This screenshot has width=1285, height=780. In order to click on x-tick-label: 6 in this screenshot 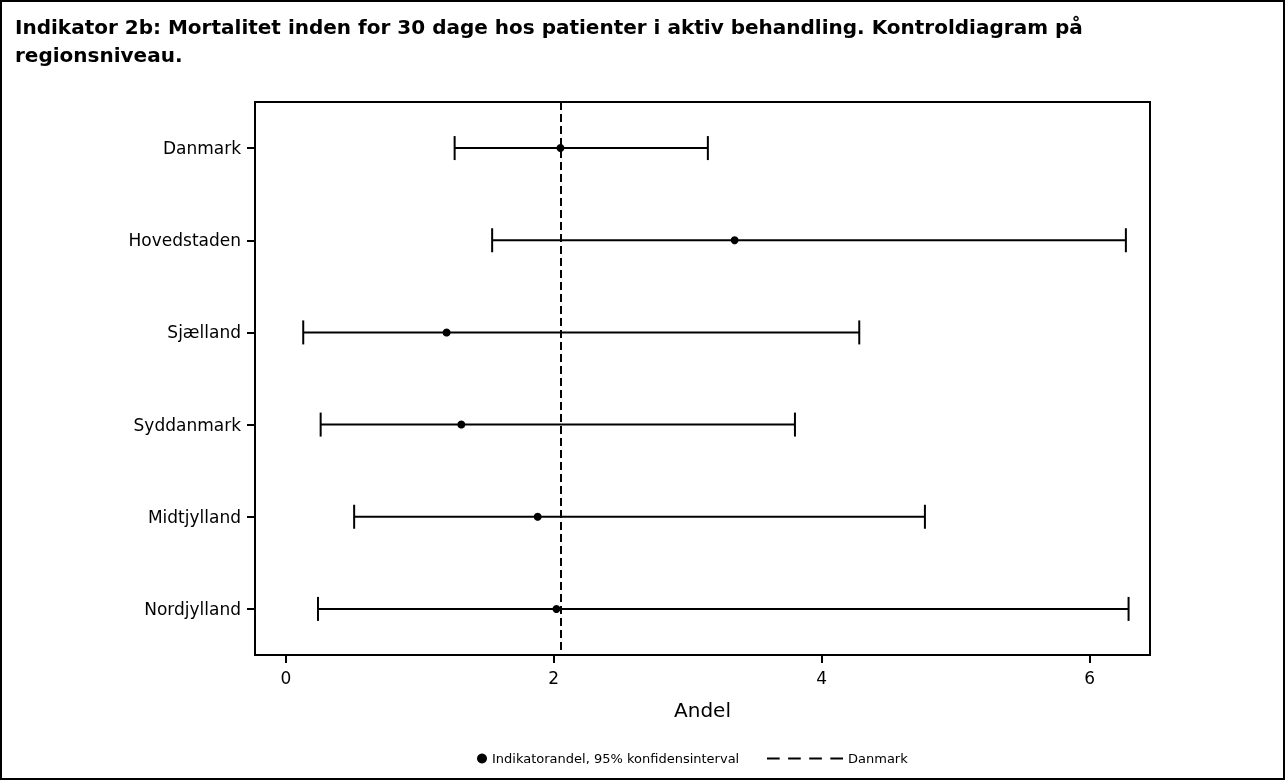, I will do `click(1090, 677)`.